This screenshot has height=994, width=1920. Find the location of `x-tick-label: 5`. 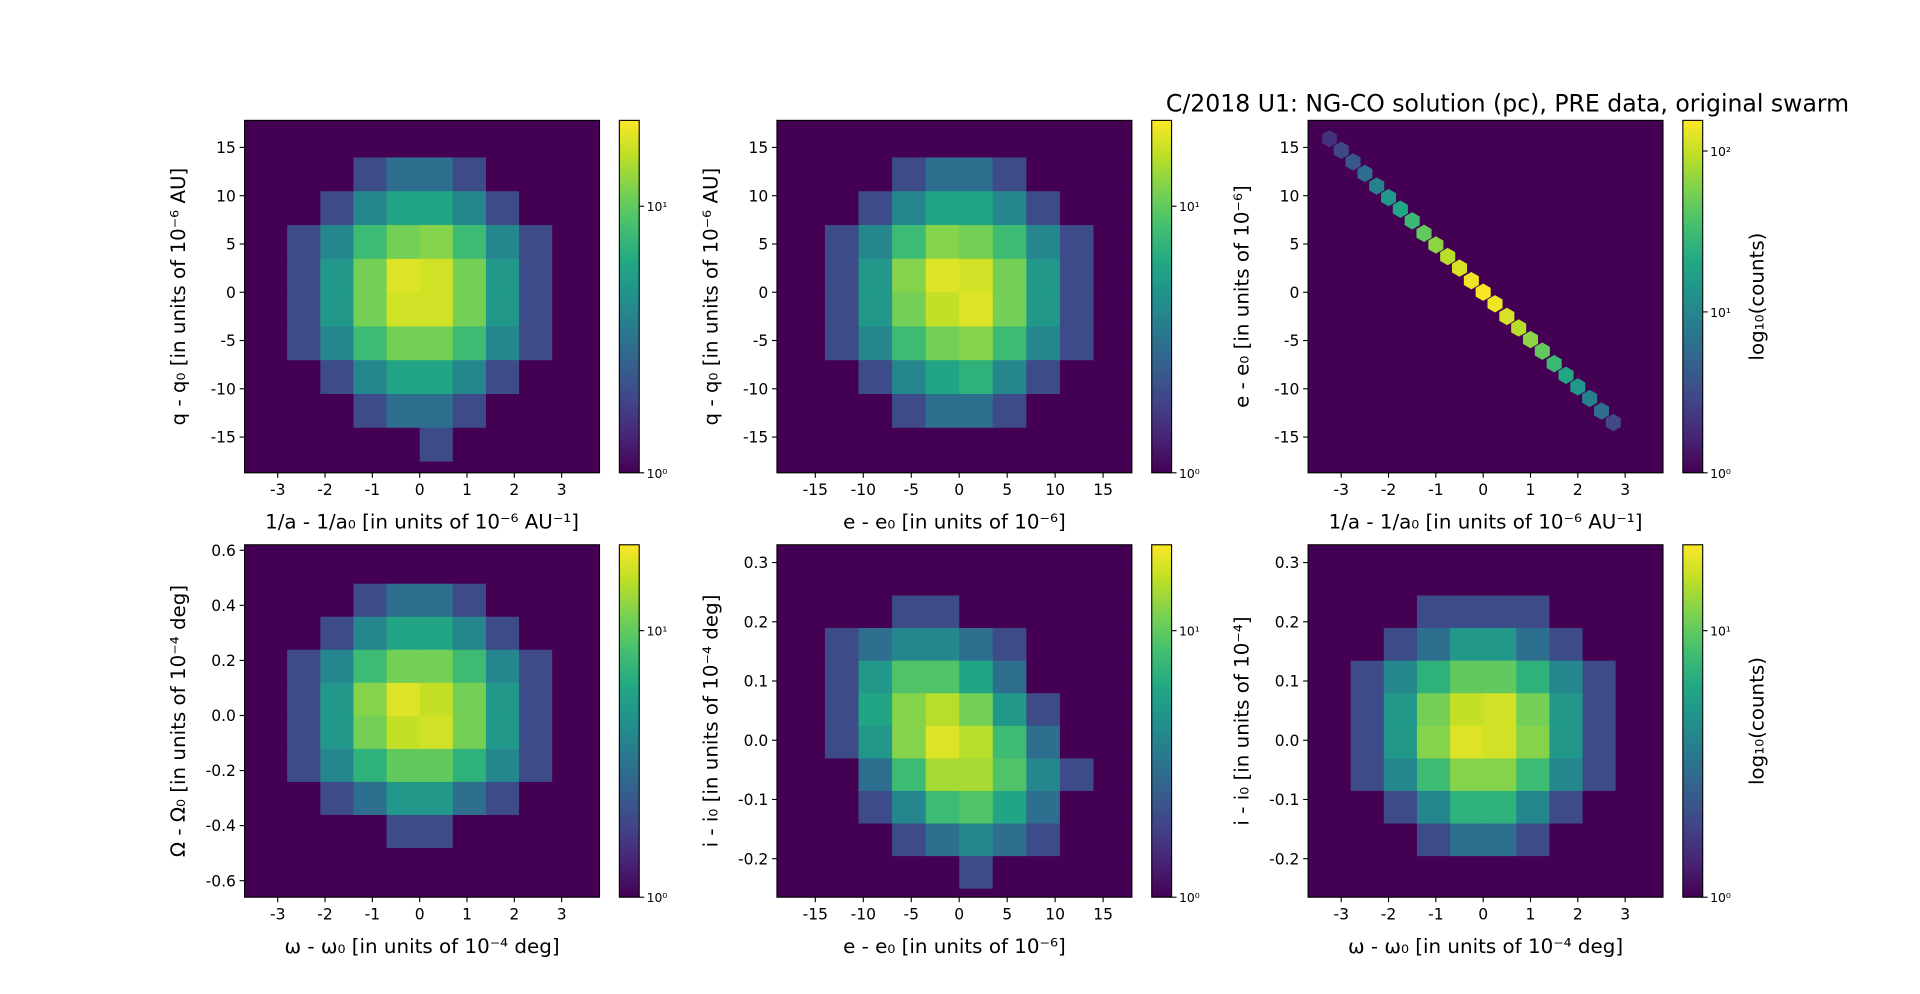

x-tick-label: 5 is located at coordinates (1007, 490).